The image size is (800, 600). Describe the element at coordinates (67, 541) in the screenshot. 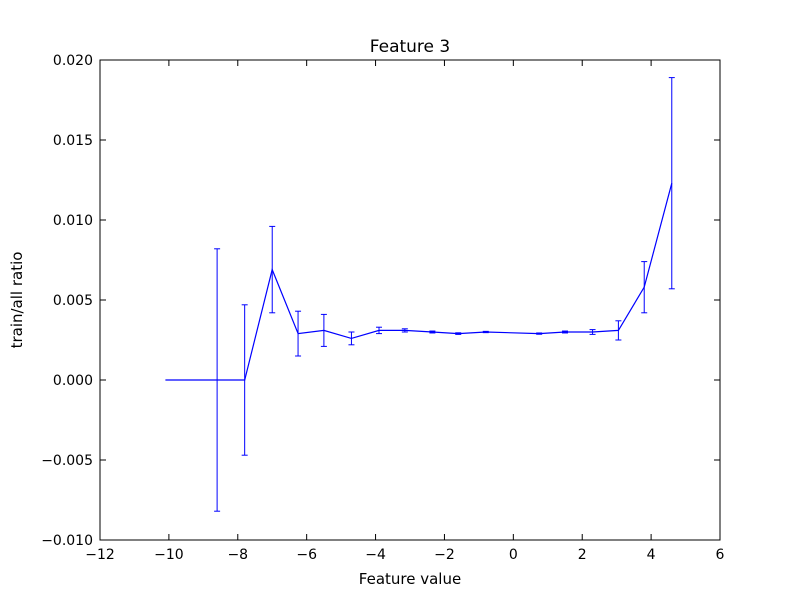

I see `y-tick-label: −0.010` at that location.